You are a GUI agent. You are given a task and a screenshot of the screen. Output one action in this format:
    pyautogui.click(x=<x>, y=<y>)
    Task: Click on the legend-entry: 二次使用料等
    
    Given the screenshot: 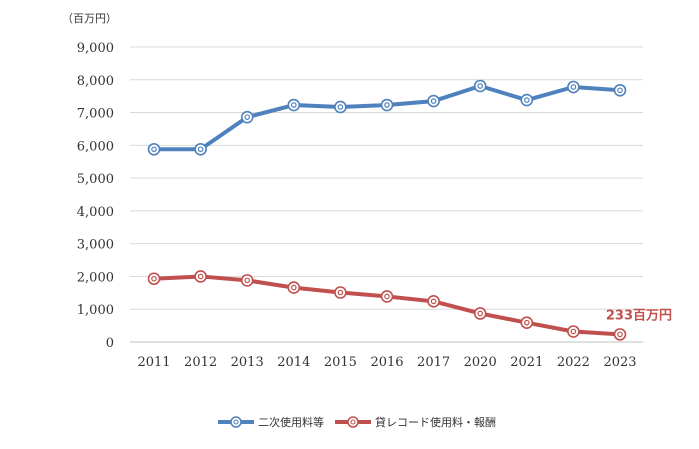 What is the action you would take?
    pyautogui.click(x=271, y=422)
    